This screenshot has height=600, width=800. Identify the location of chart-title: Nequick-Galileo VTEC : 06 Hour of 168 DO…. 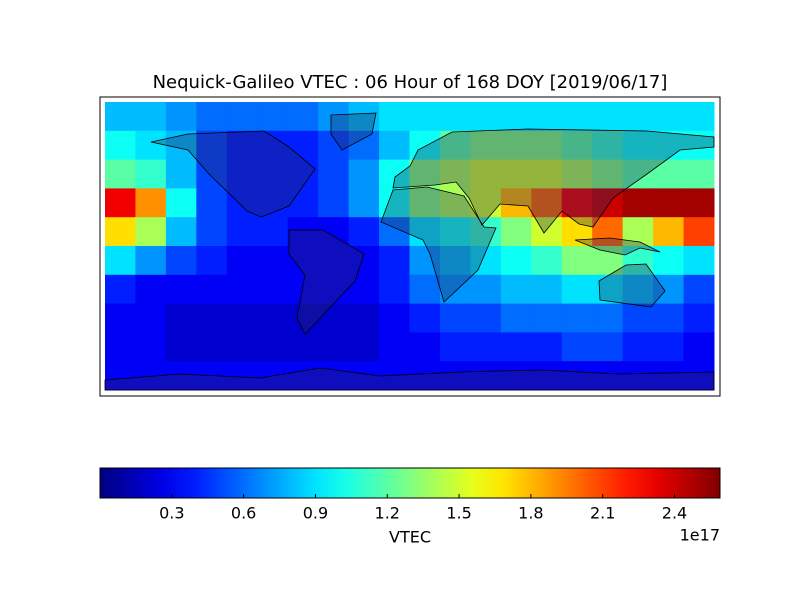
(410, 82).